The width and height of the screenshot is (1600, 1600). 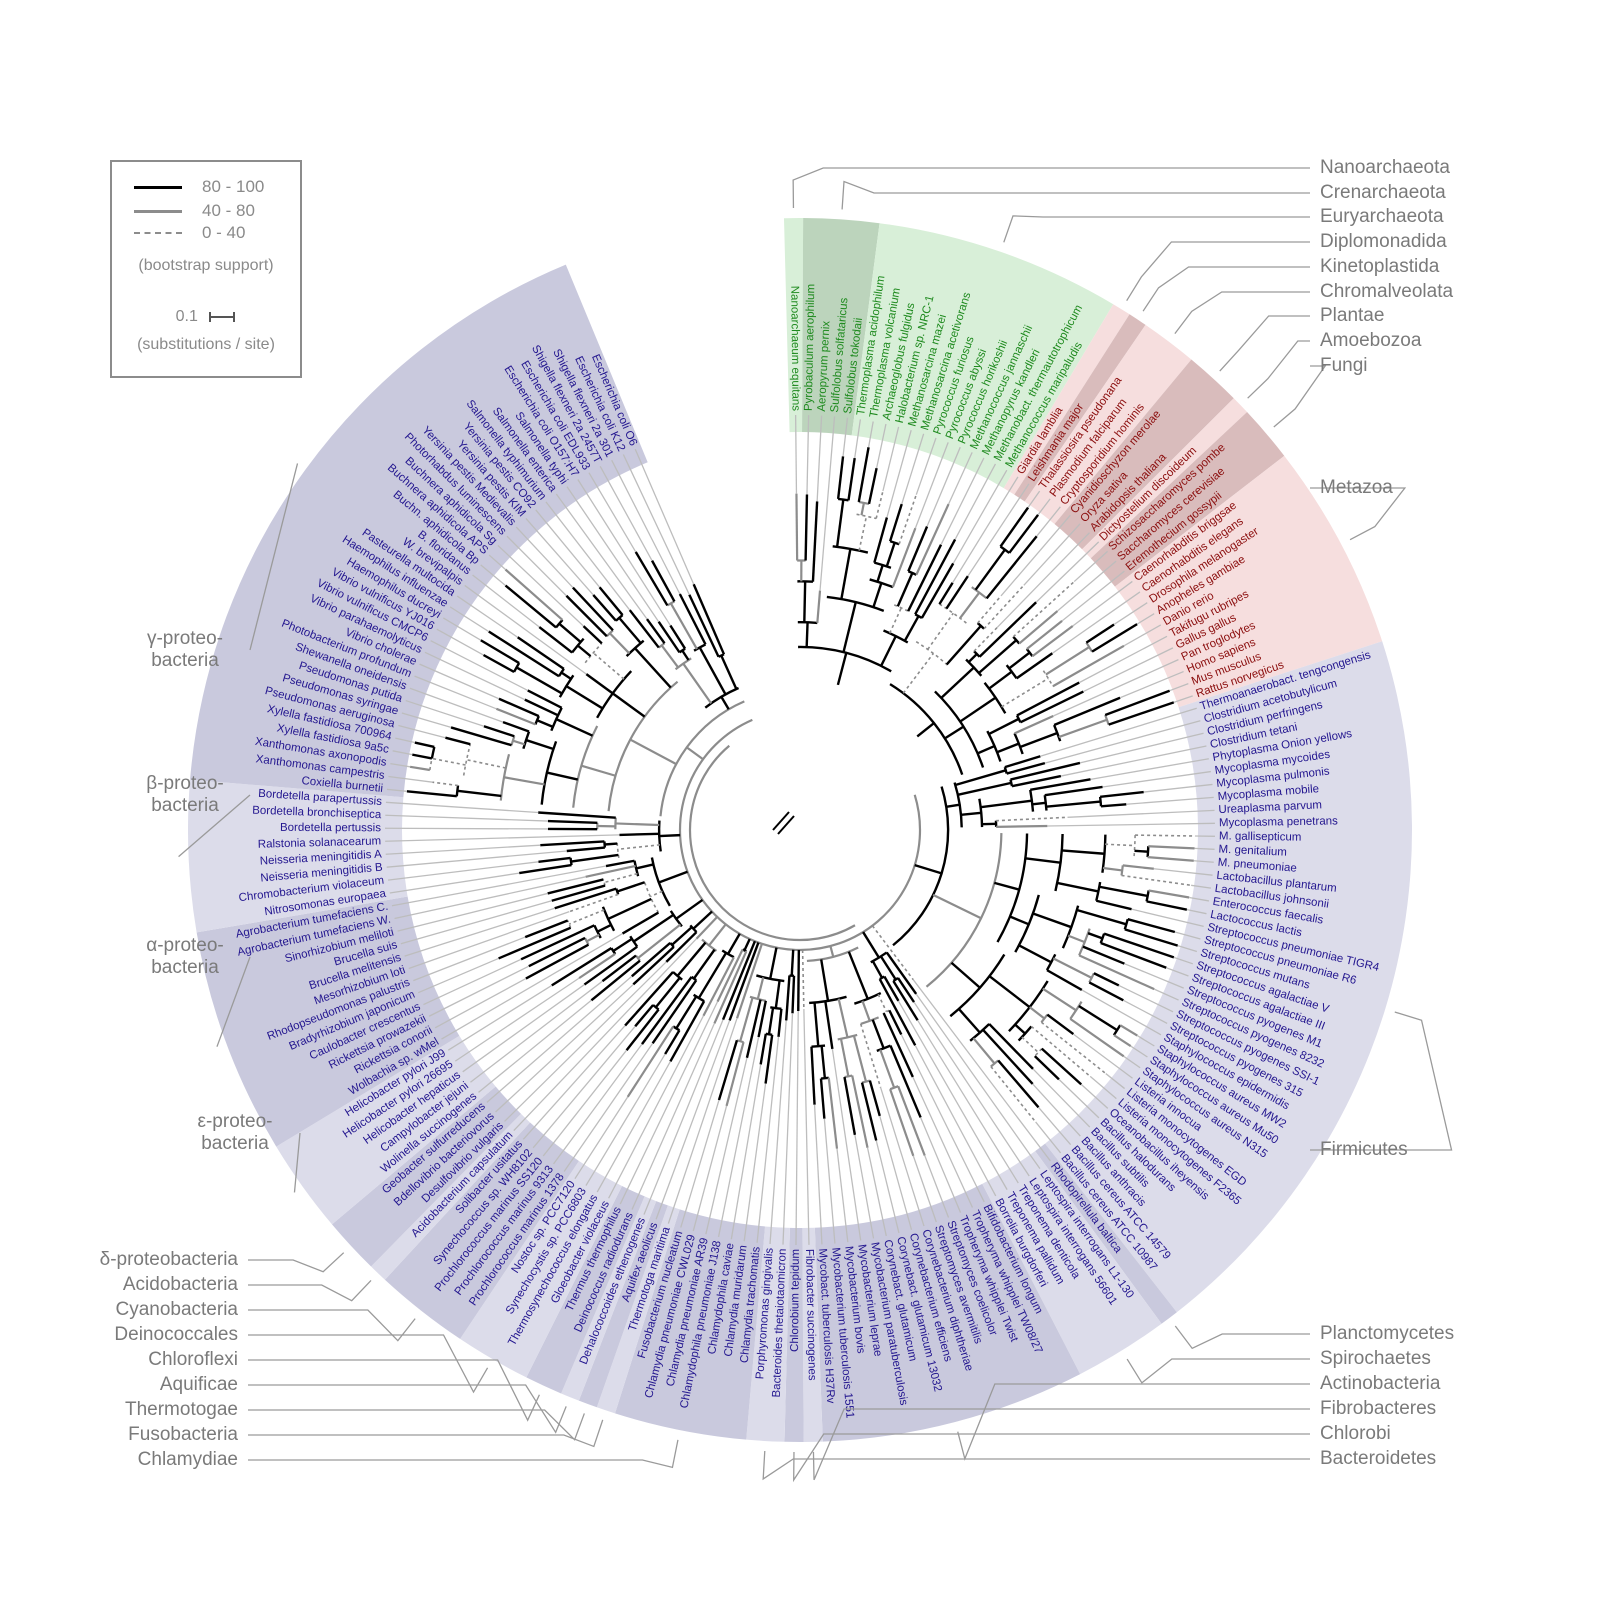 What do you see at coordinates (185, 945) in the screenshot?
I see `clade-label-line: α-proteo-` at bounding box center [185, 945].